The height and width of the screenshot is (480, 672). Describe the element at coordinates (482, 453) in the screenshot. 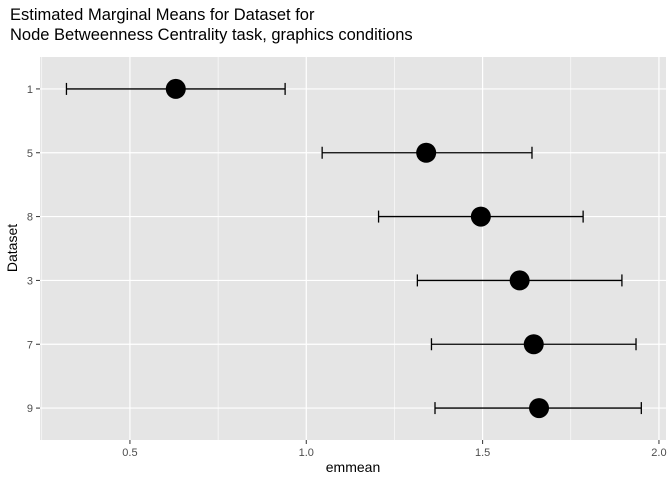

I see `x-tick-label: 1.5` at that location.